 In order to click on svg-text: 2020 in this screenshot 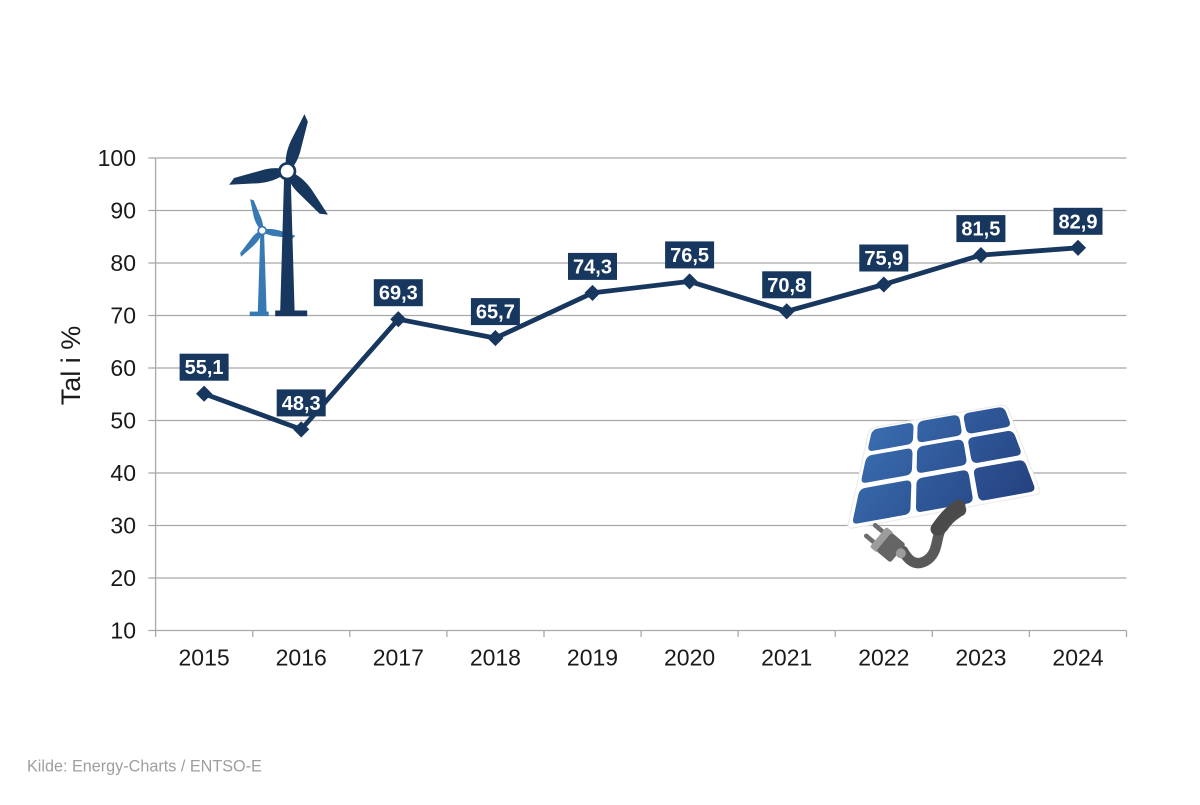, I will do `click(689, 658)`.